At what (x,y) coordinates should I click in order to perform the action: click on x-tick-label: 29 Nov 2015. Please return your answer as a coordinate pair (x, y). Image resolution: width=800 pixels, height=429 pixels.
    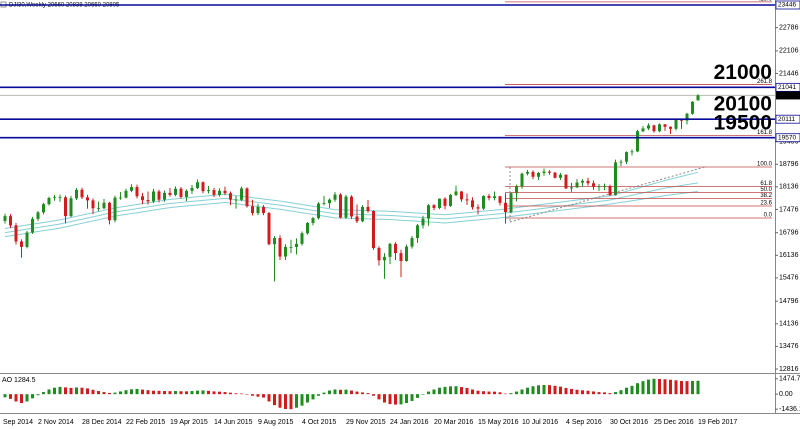
    Looking at the image, I should click on (366, 422).